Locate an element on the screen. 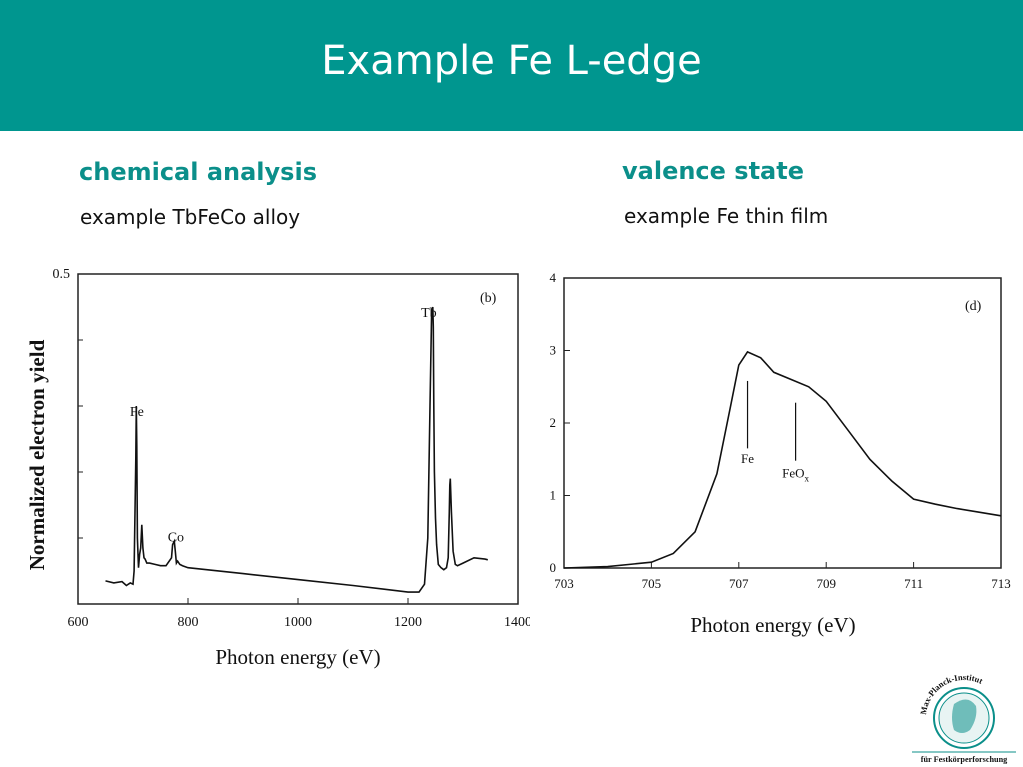 The width and height of the screenshot is (1023, 767). left-subtitle: example TbFeCo alloy is located at coordinates (190, 217).